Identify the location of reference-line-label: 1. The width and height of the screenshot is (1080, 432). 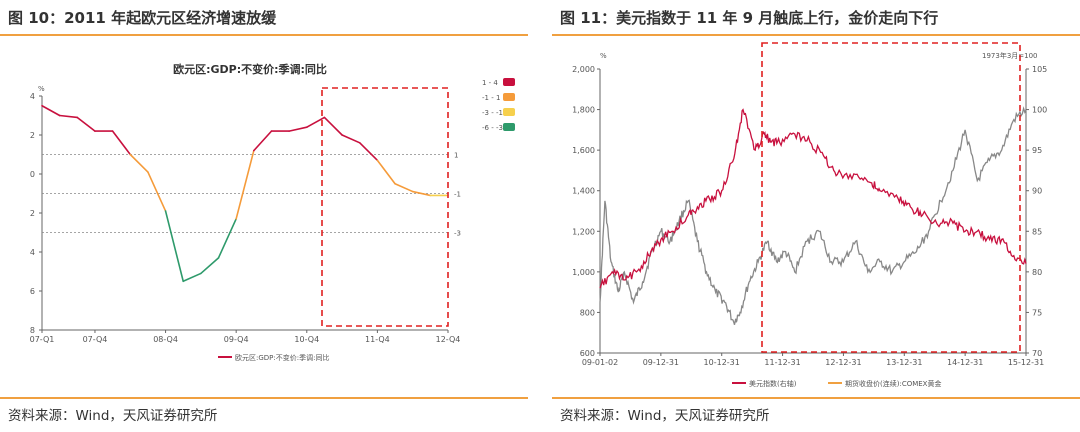
(456, 156).